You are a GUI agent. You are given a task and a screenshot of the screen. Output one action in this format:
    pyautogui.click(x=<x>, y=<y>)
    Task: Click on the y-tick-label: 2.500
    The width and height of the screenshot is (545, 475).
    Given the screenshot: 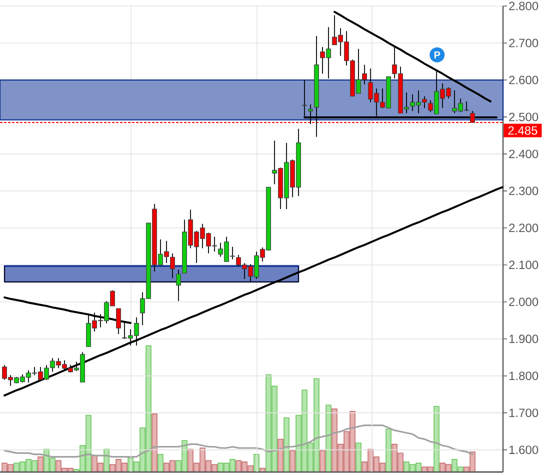 What is the action you would take?
    pyautogui.click(x=523, y=117)
    